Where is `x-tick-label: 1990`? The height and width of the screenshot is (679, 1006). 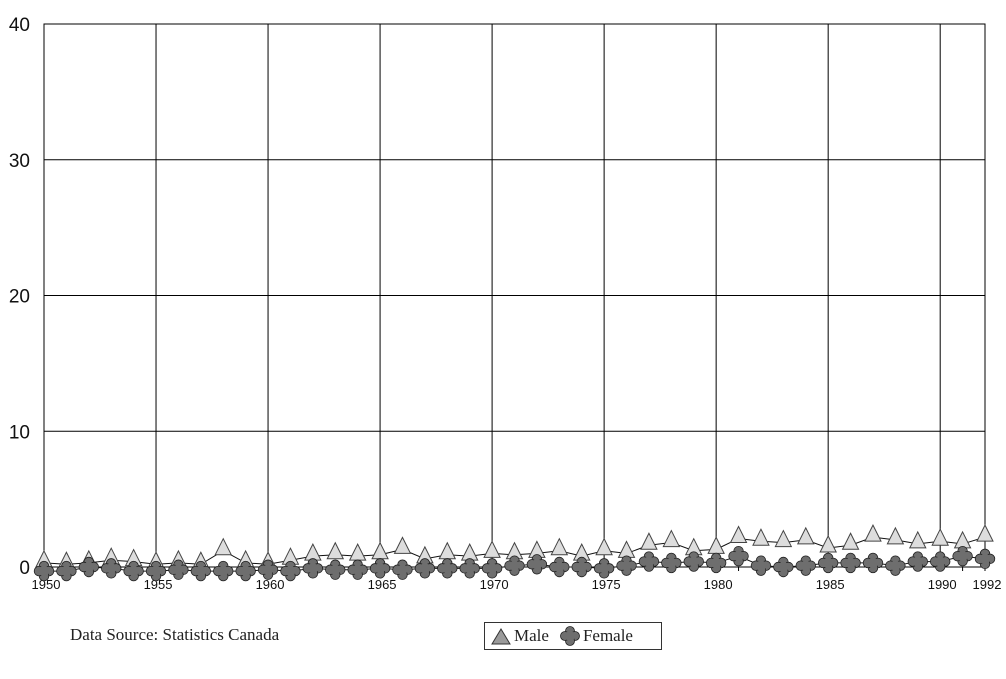 x-tick-label: 1990 is located at coordinates (942, 584).